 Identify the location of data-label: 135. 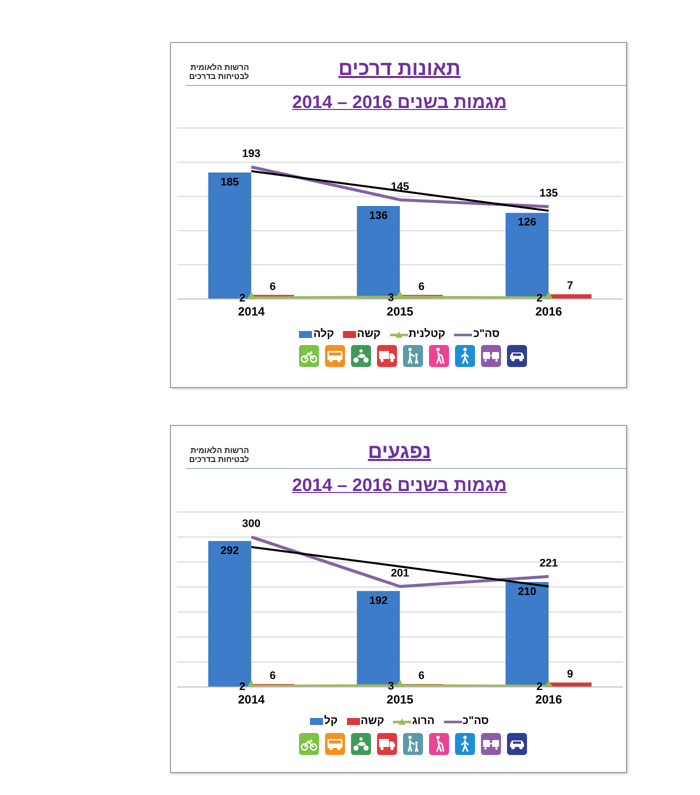
(548, 194).